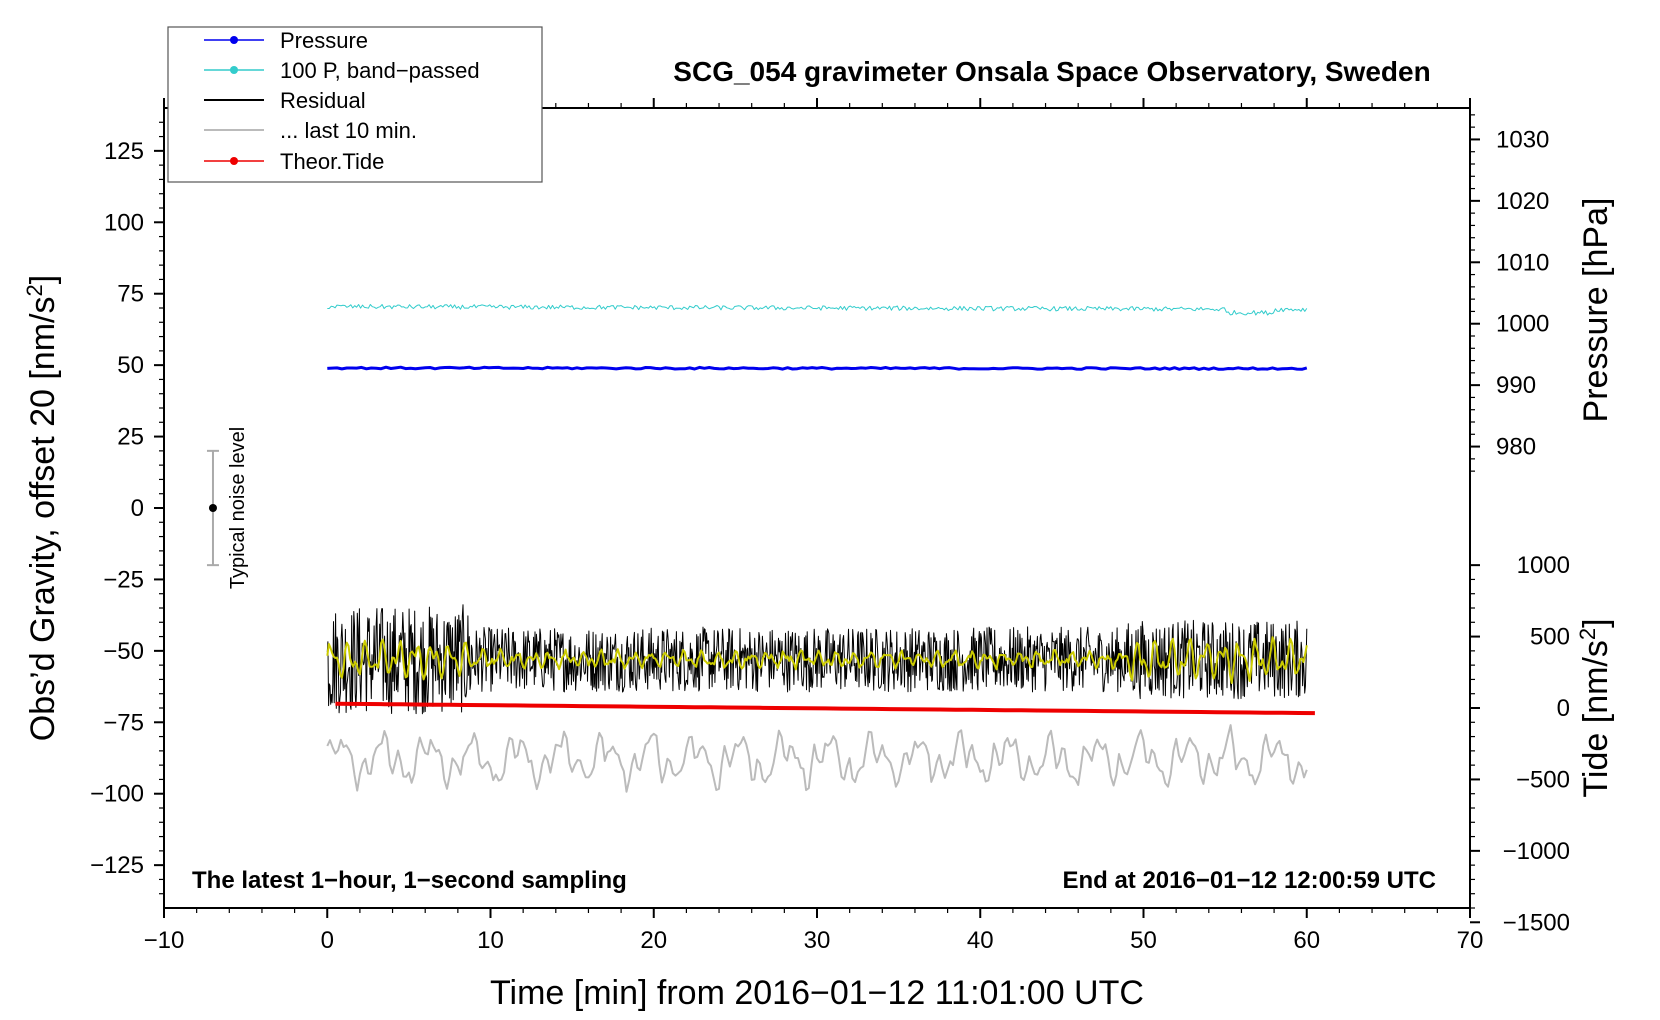 The image size is (1660, 1020). What do you see at coordinates (117, 794) in the screenshot?
I see `y-tick-label: −100` at bounding box center [117, 794].